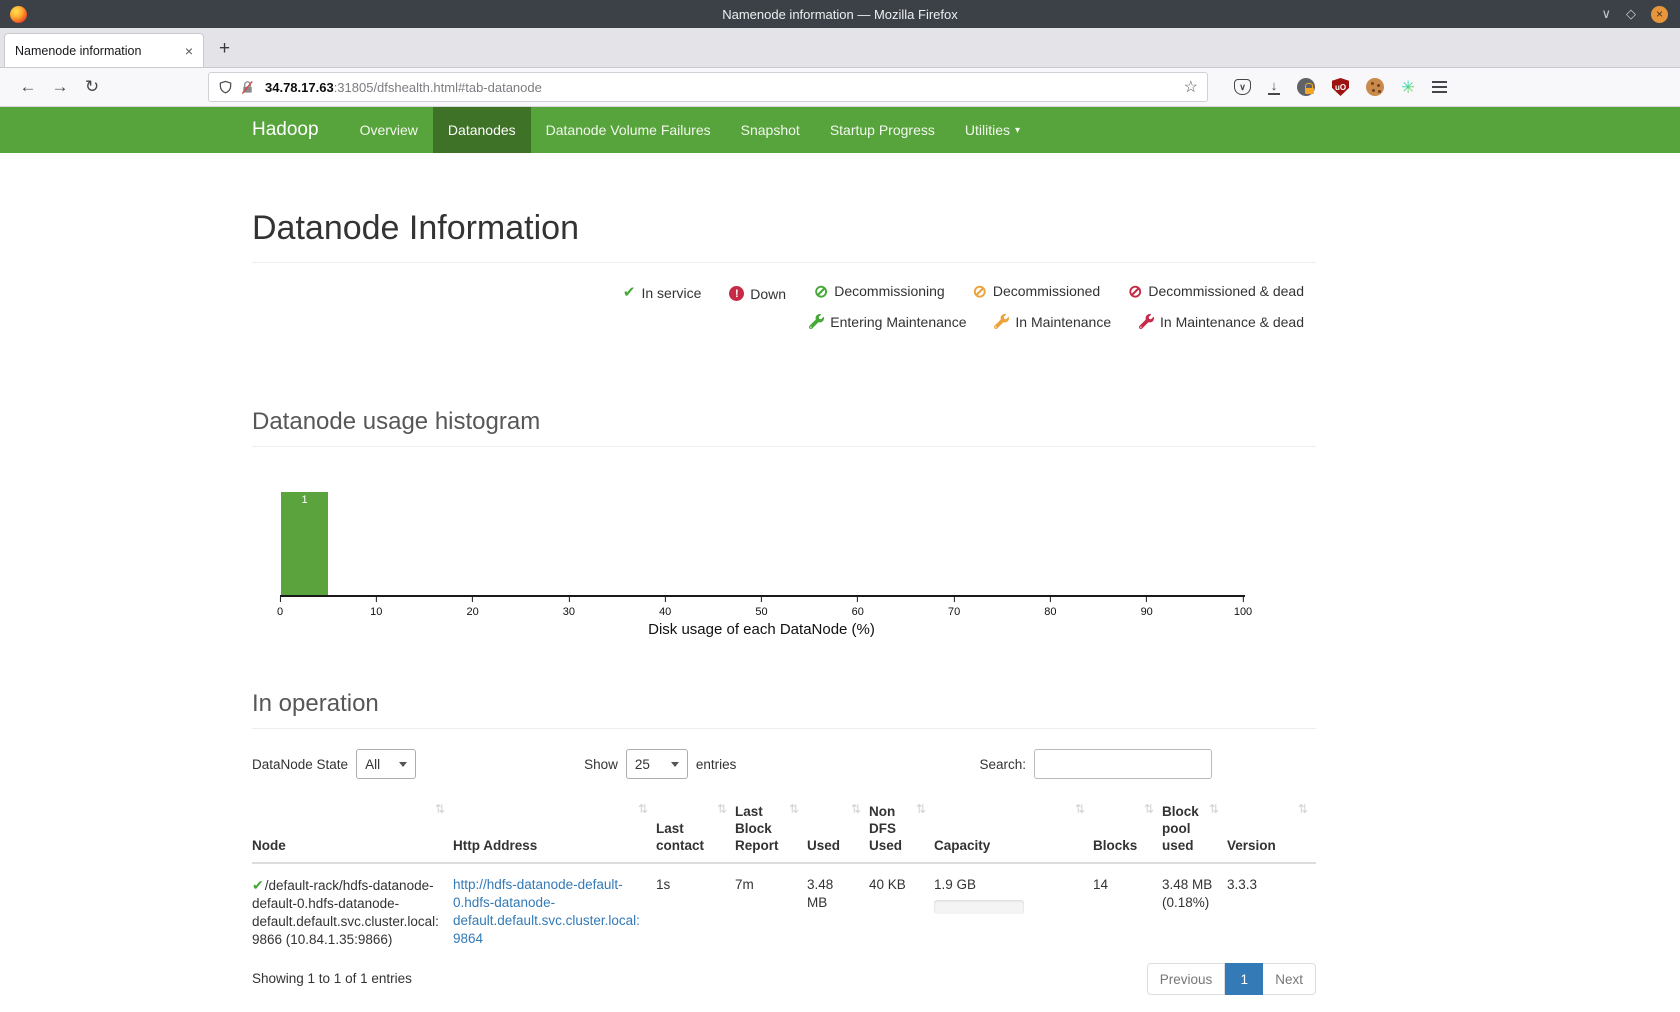 Image resolution: width=1680 pixels, height=1012 pixels. Describe the element at coordinates (1659, 14) in the screenshot. I see `window-close-button: ×` at that location.